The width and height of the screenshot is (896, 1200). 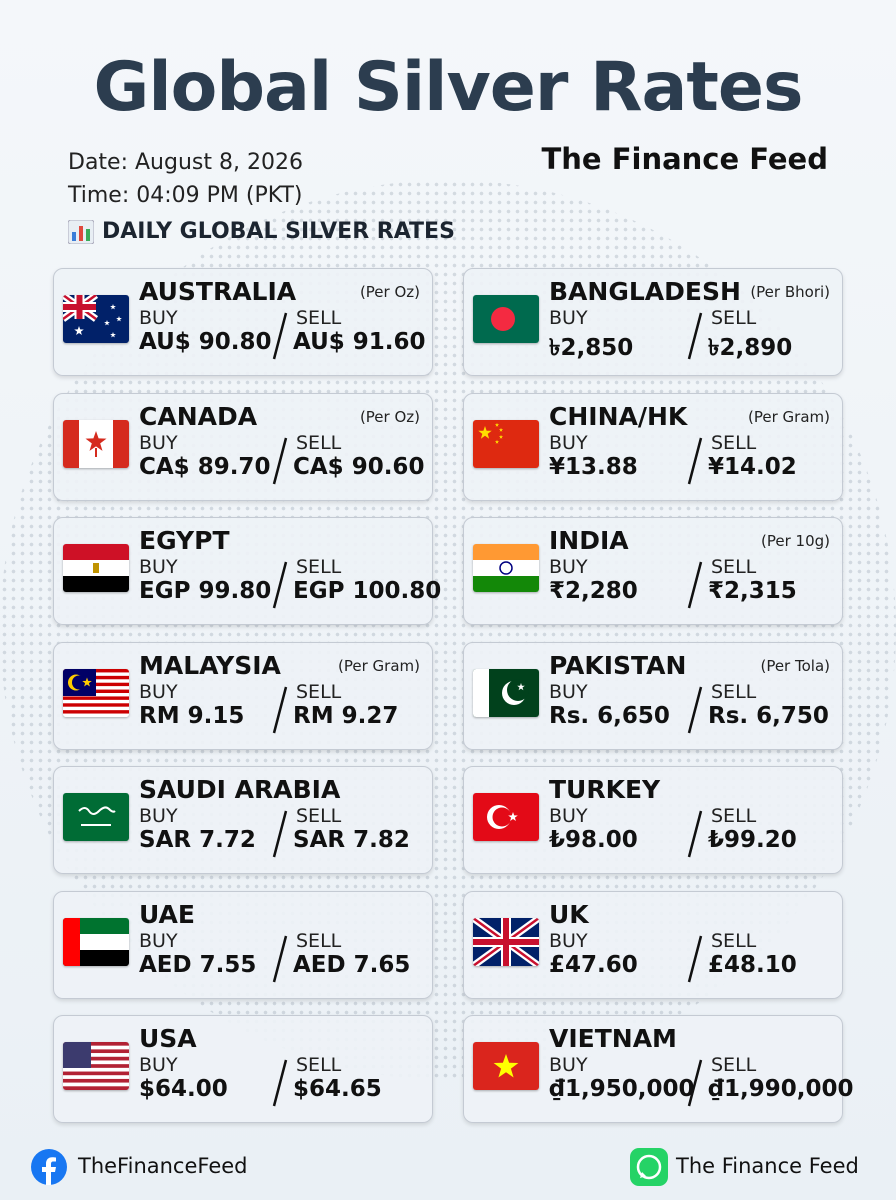 I want to click on rate-card: CANADA (Per Oz) BUY CA$ 89.70 SELL CA$ 90.60, so click(x=243, y=446).